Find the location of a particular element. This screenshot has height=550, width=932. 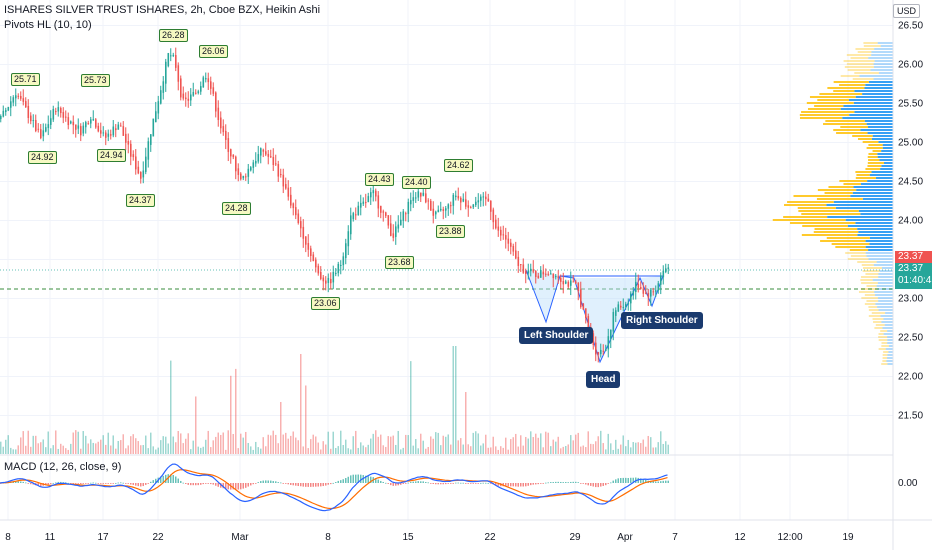

right-shoulder-label: Right Shoulder is located at coordinates (662, 320).